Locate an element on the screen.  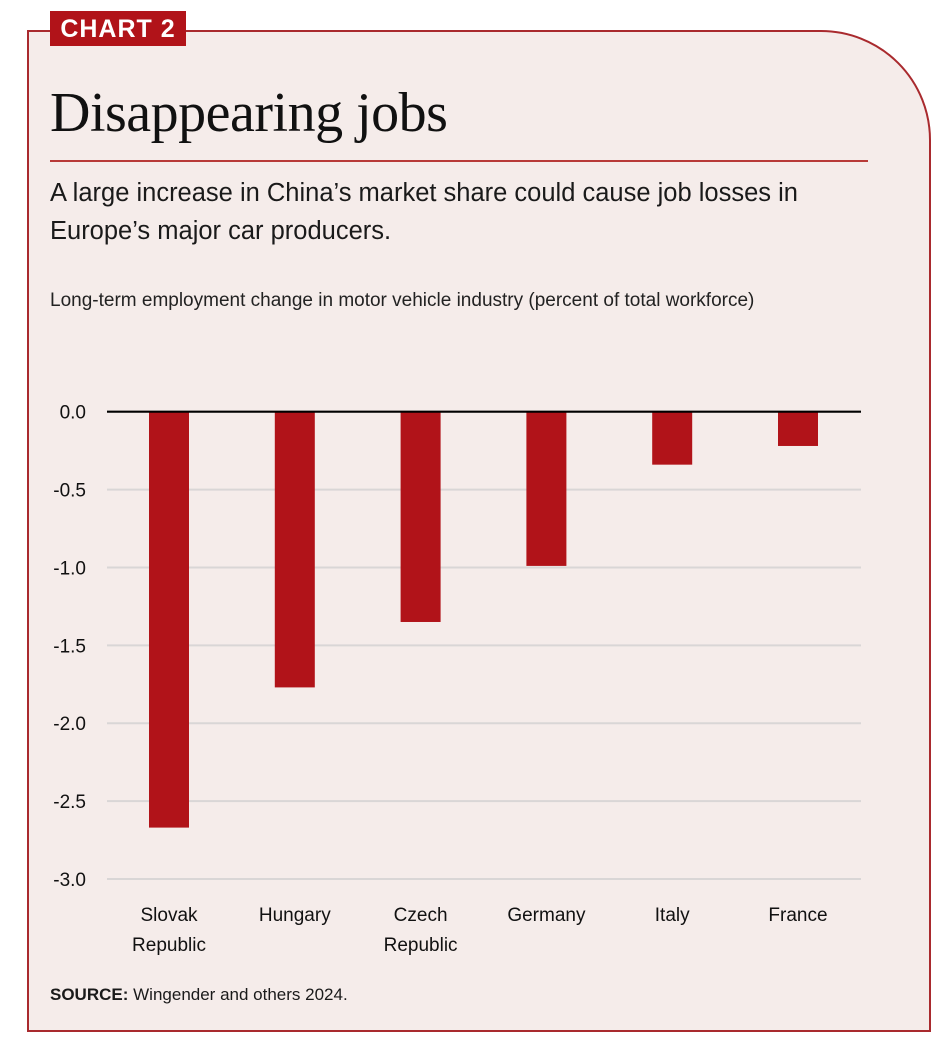
y-tick-labels: 0.0 -0.5 -1.0 -1.5 -2.0 -2.5 -3.0 is located at coordinates (69, 647).